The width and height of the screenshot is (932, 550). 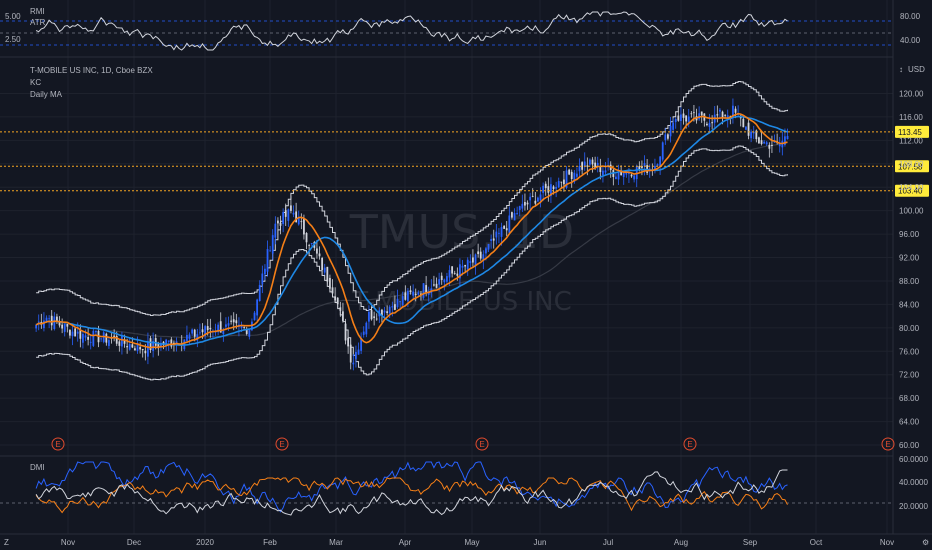 What do you see at coordinates (336, 542) in the screenshot?
I see `time-tick-label: Mar` at bounding box center [336, 542].